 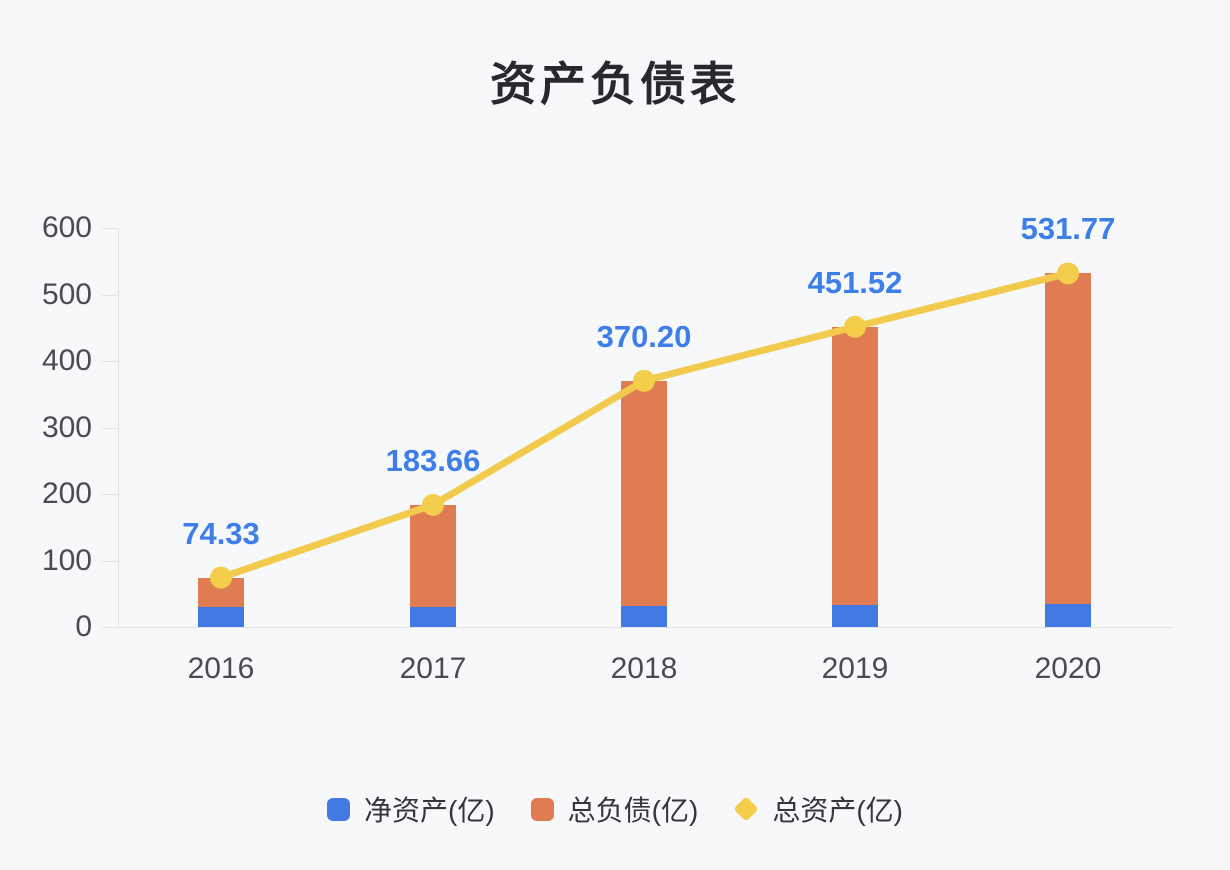 I want to click on bar-liabilities-2017, so click(x=433, y=556).